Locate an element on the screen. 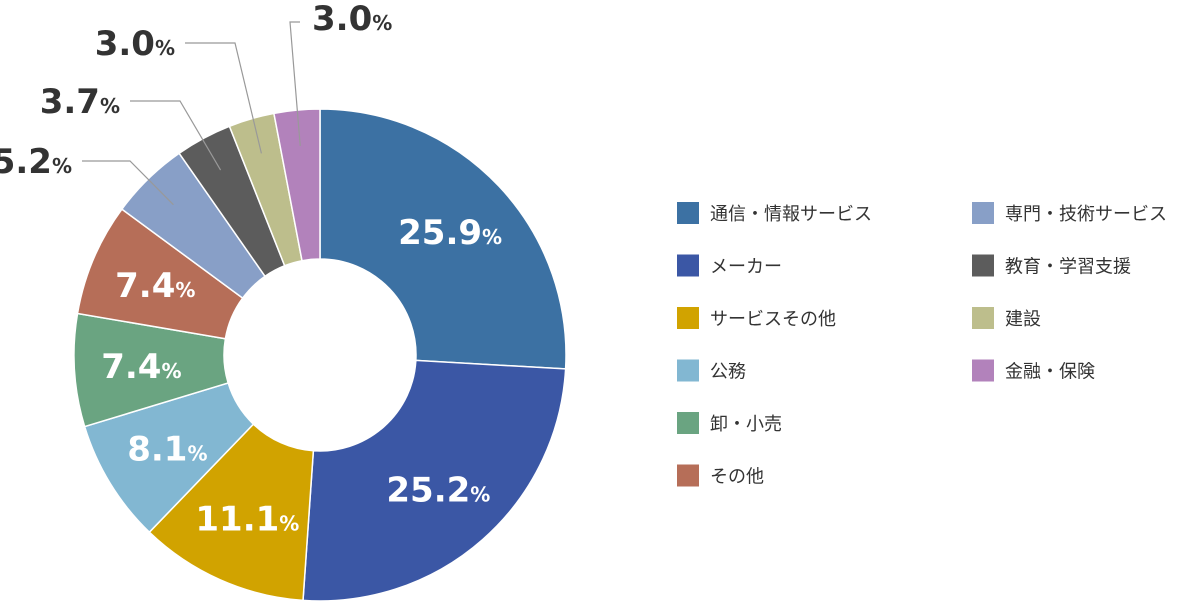  slice-value-label: 3.7% is located at coordinates (80, 102).